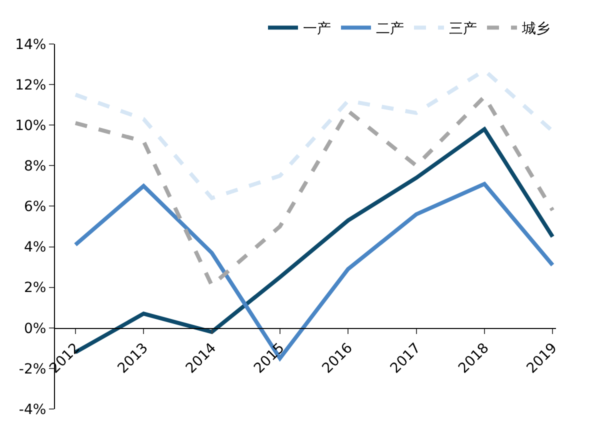  What do you see at coordinates (317, 29) in the screenshot?
I see `legend-label: 一产` at bounding box center [317, 29].